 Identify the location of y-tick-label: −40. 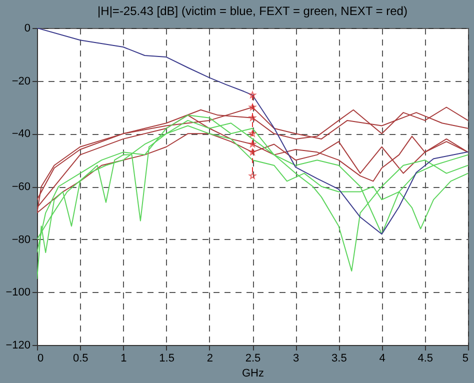
(21, 134).